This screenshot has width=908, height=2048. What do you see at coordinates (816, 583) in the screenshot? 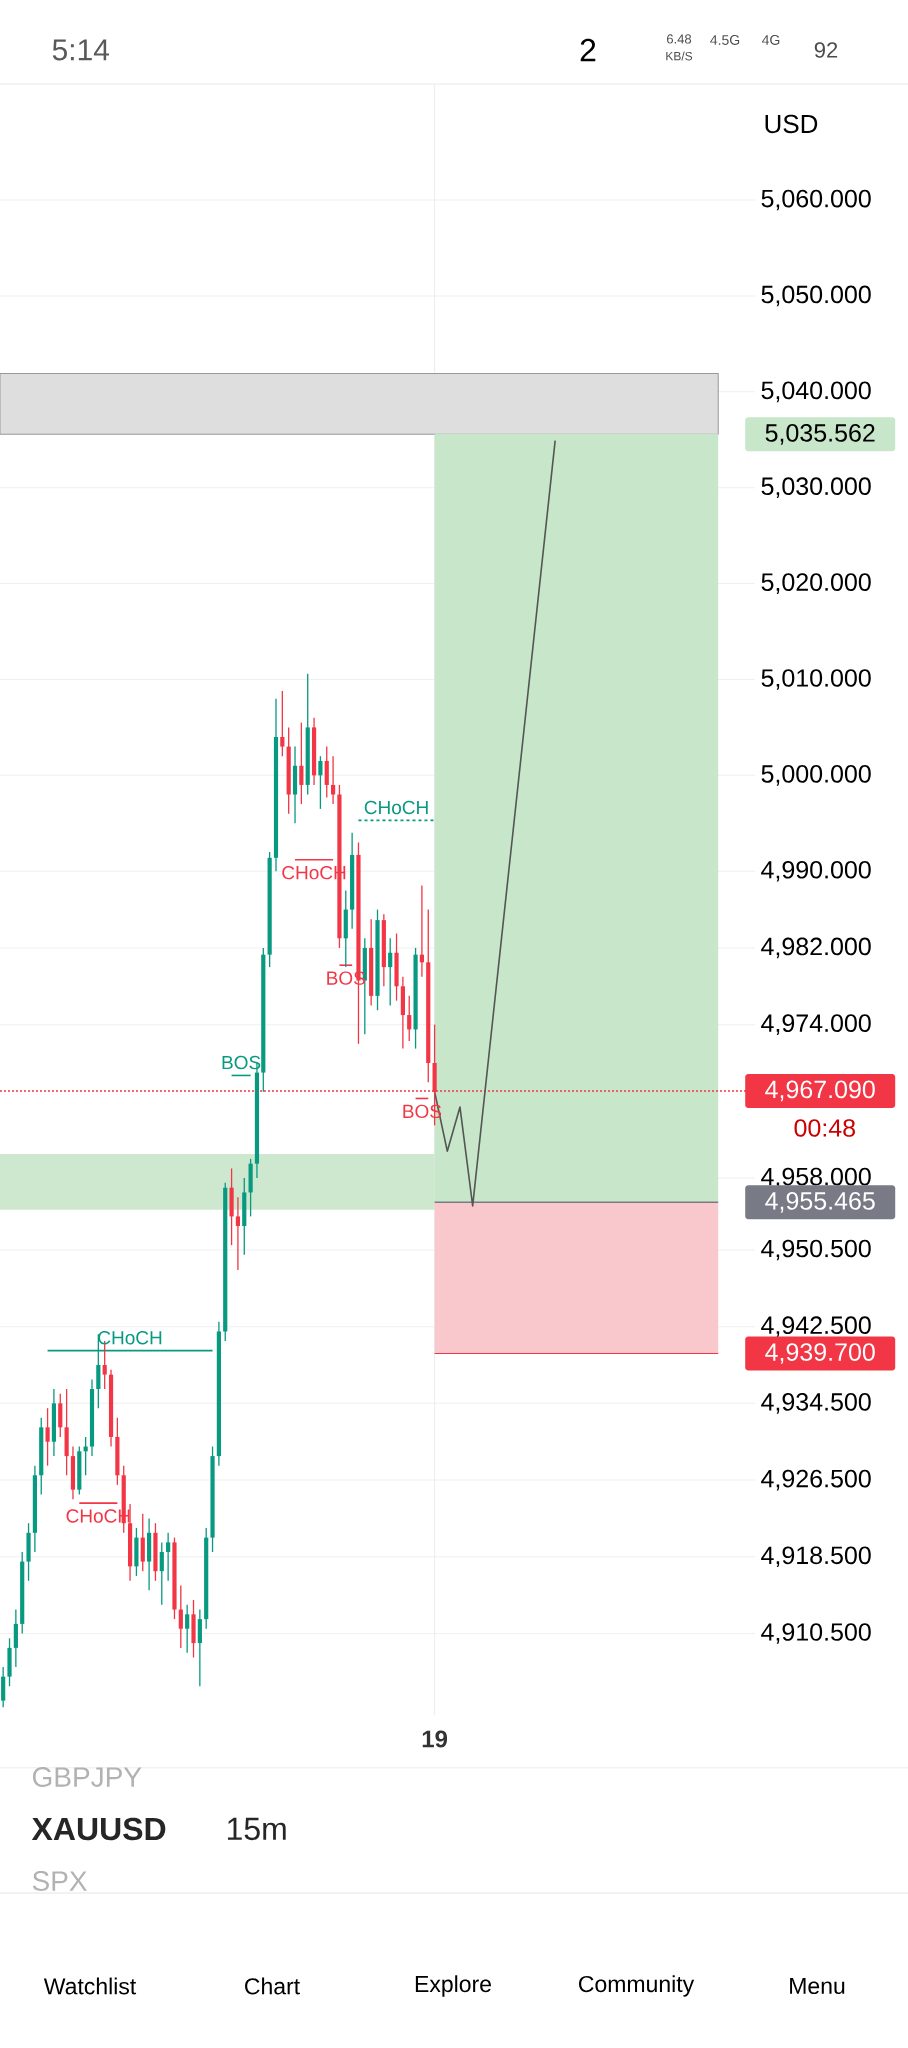
I see `y-tick-label: 5,020.000` at bounding box center [816, 583].